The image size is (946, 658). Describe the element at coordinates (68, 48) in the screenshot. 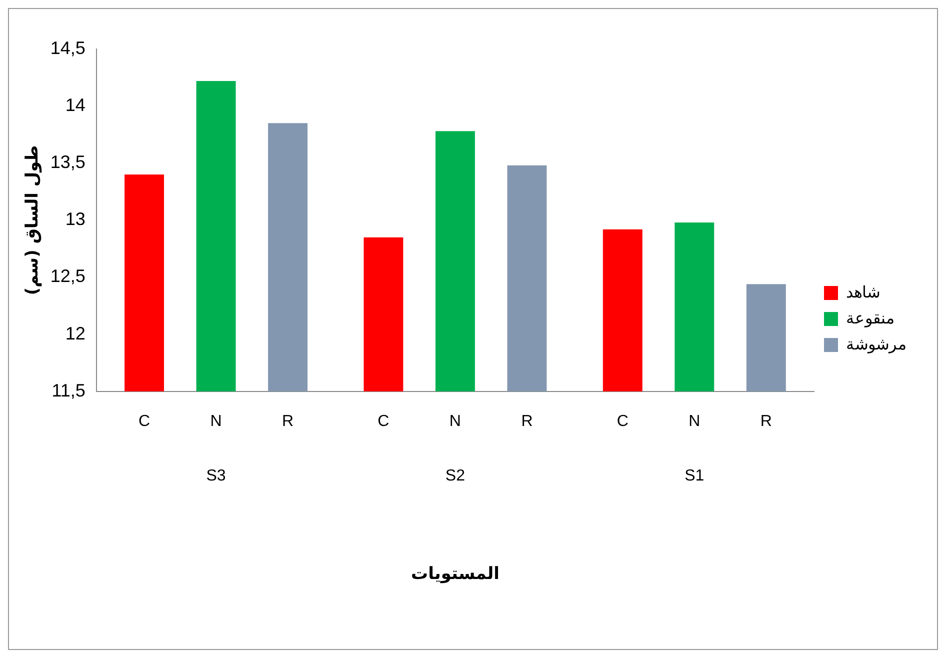

I see `y-tick-label: 14,5` at that location.